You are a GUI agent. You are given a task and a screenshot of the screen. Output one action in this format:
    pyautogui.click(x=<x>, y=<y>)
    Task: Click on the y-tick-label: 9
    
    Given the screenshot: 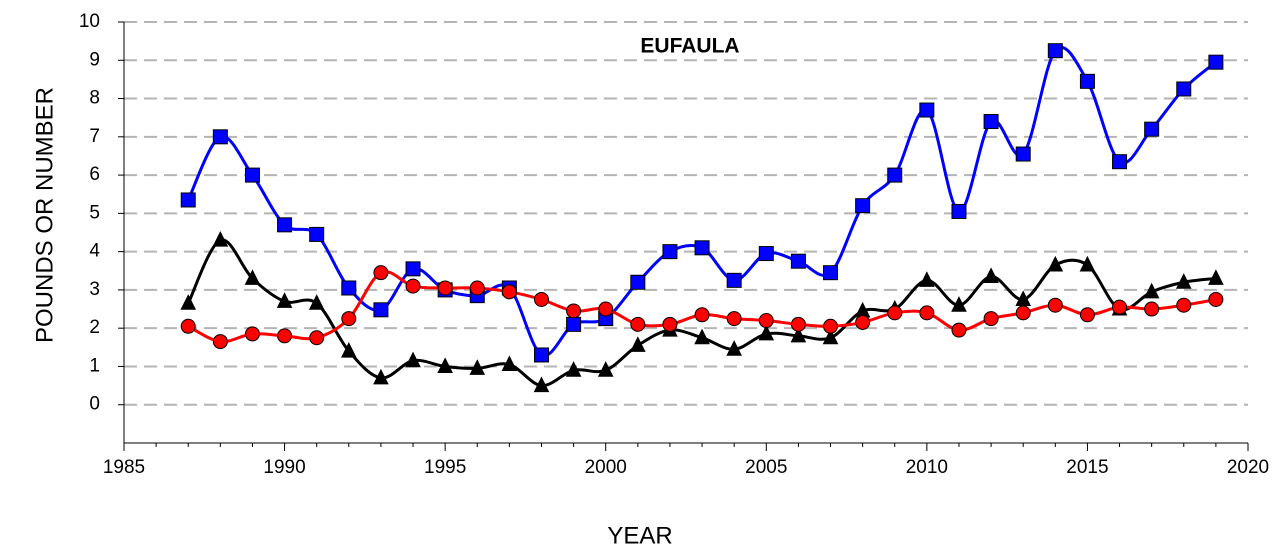 What is the action you would take?
    pyautogui.click(x=94, y=59)
    